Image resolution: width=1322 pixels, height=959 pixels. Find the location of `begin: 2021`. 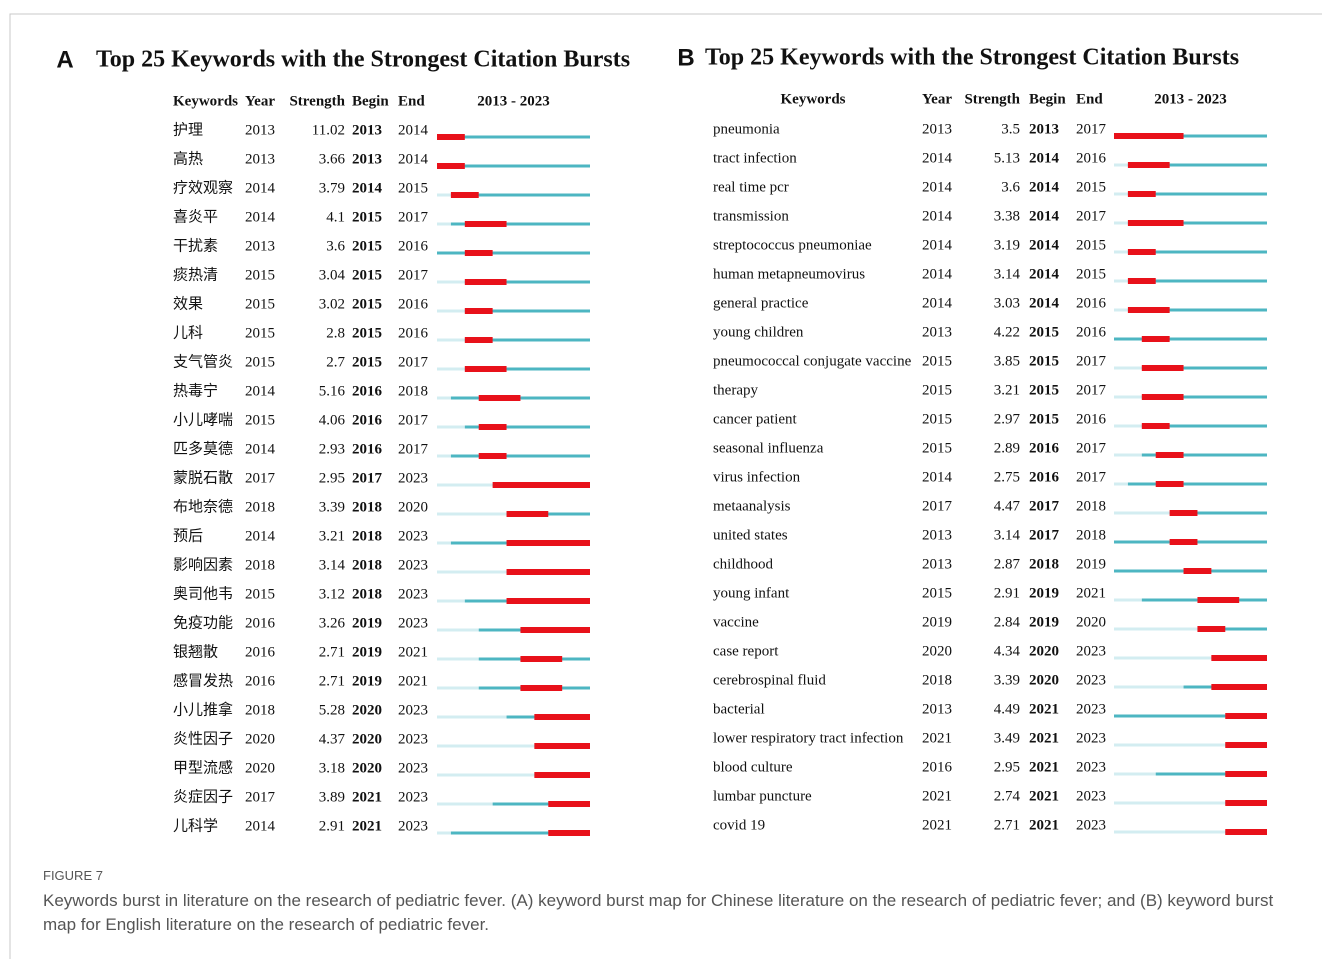

begin: 2021 is located at coordinates (1044, 796).